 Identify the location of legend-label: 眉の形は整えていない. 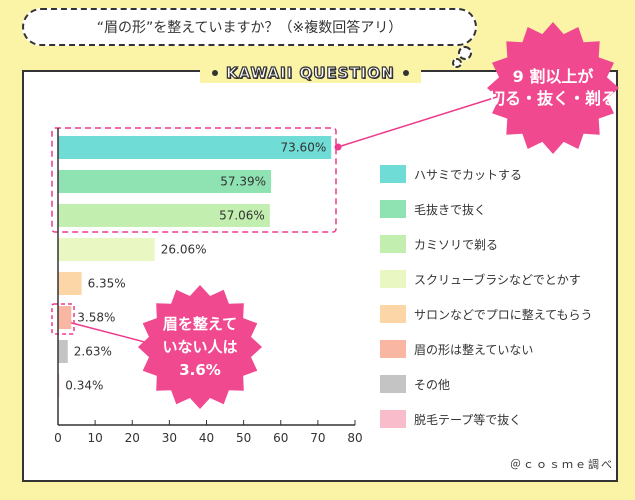
(474, 349).